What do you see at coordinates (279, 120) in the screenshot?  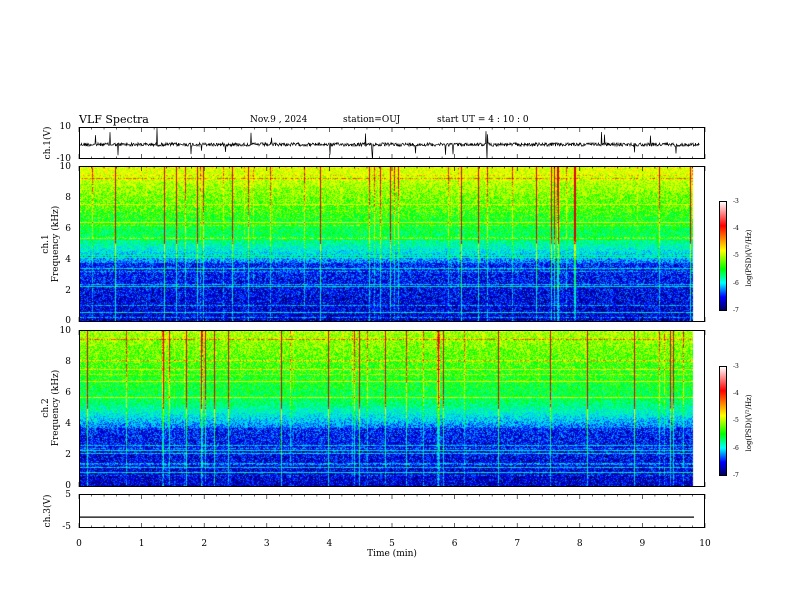 I see `date-label: Nov.9 , 2024` at bounding box center [279, 120].